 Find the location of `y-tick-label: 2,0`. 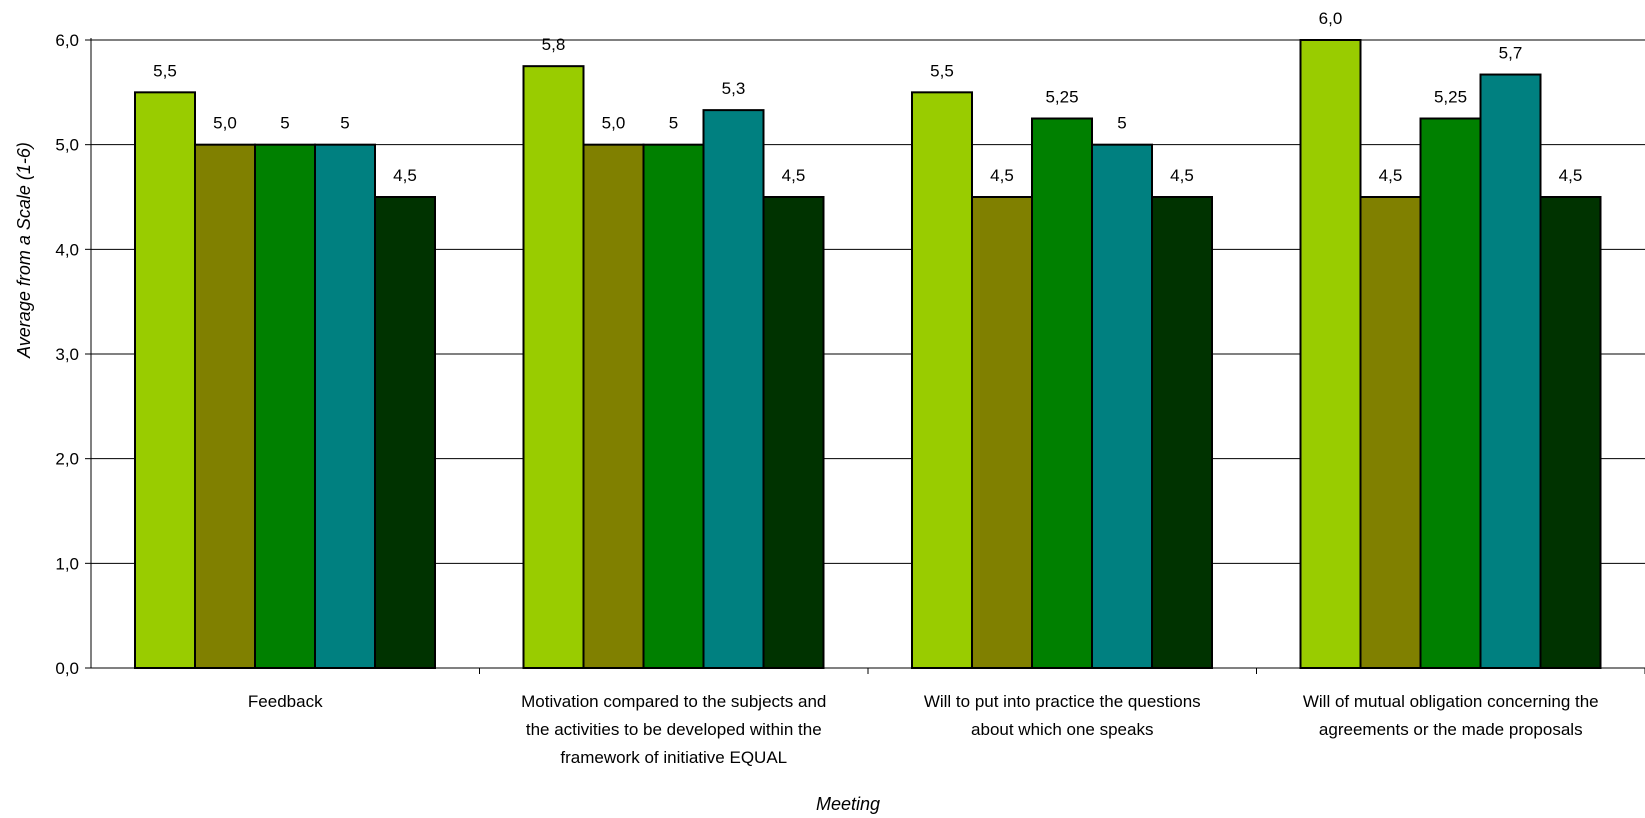

y-tick-label: 2,0 is located at coordinates (67, 459).